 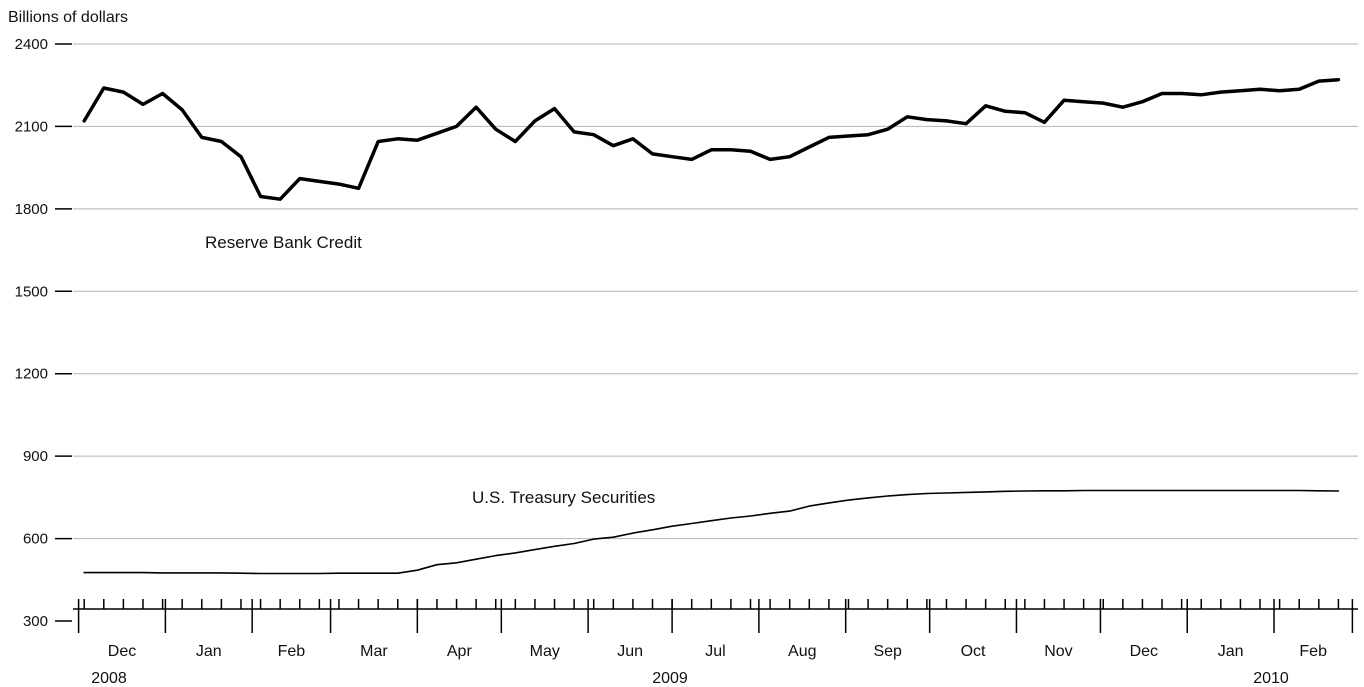 What do you see at coordinates (43, 333) in the screenshot?
I see `y-axis: 300 600 900 1200 1500 1800 2100 2400` at bounding box center [43, 333].